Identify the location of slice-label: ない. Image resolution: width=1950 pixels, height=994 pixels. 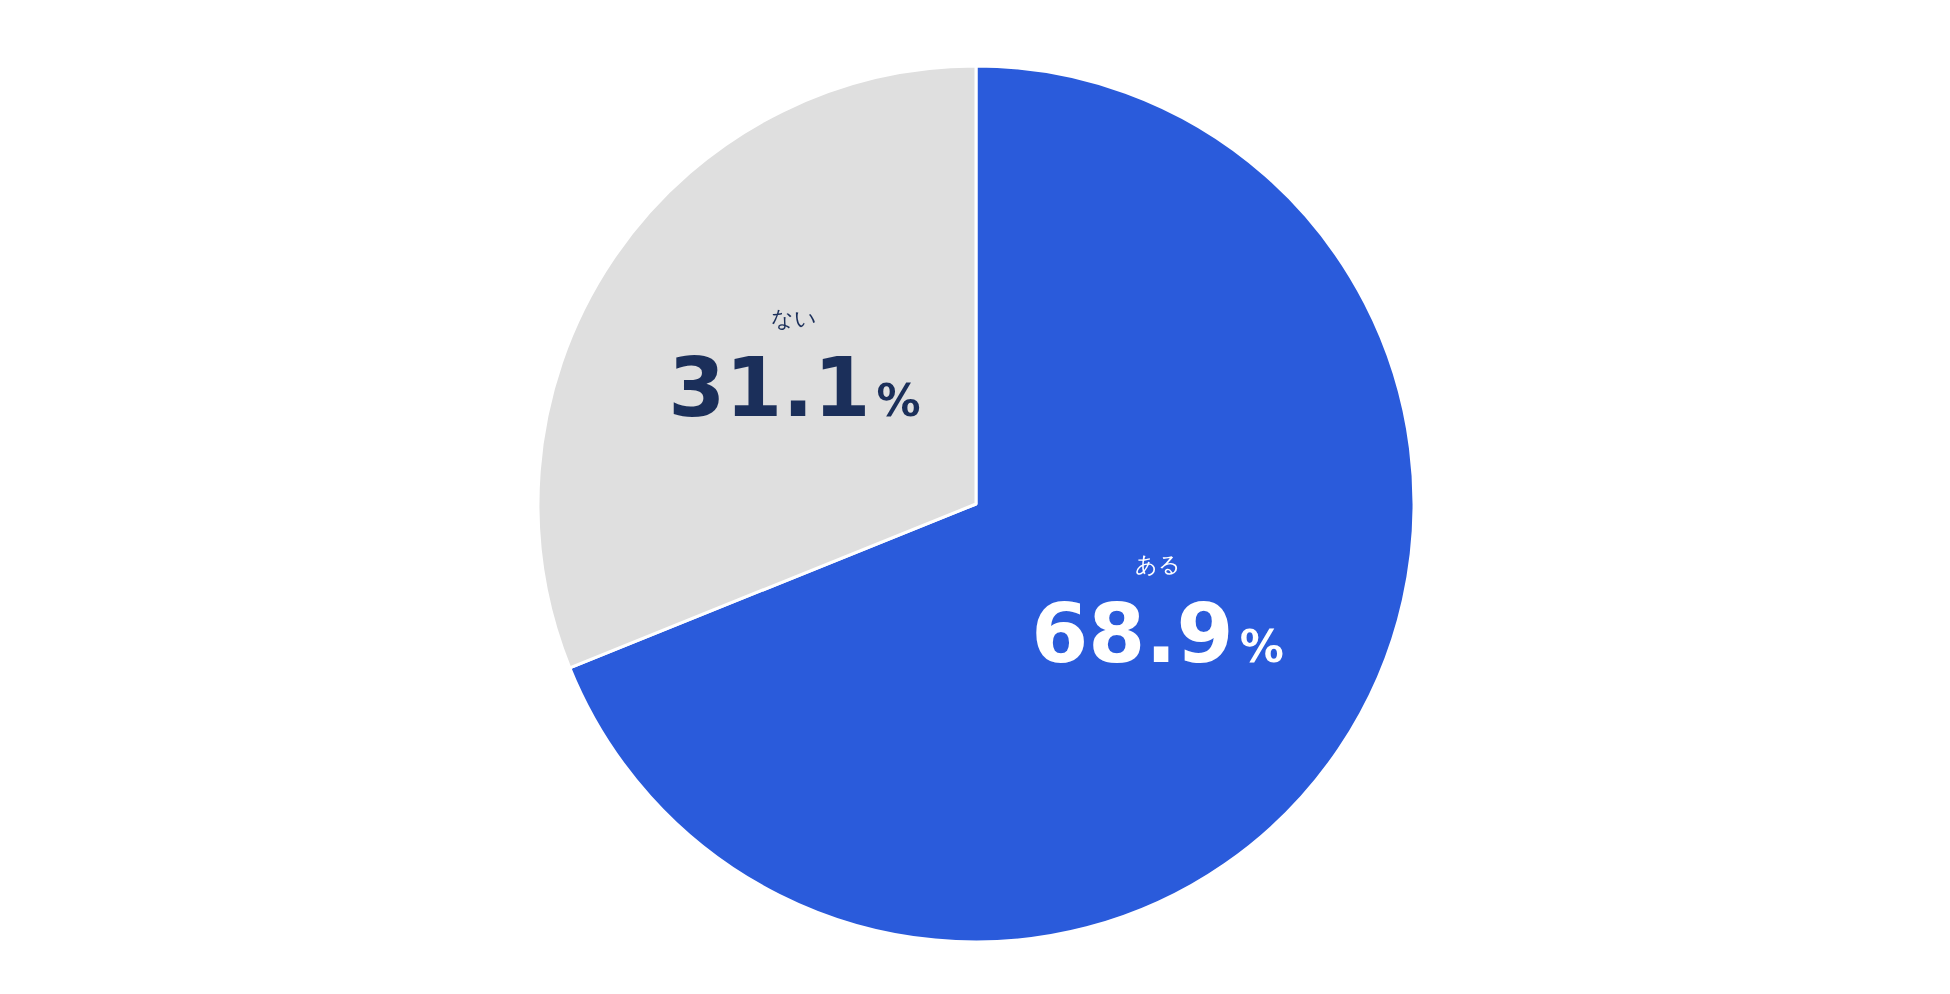
(794, 319).